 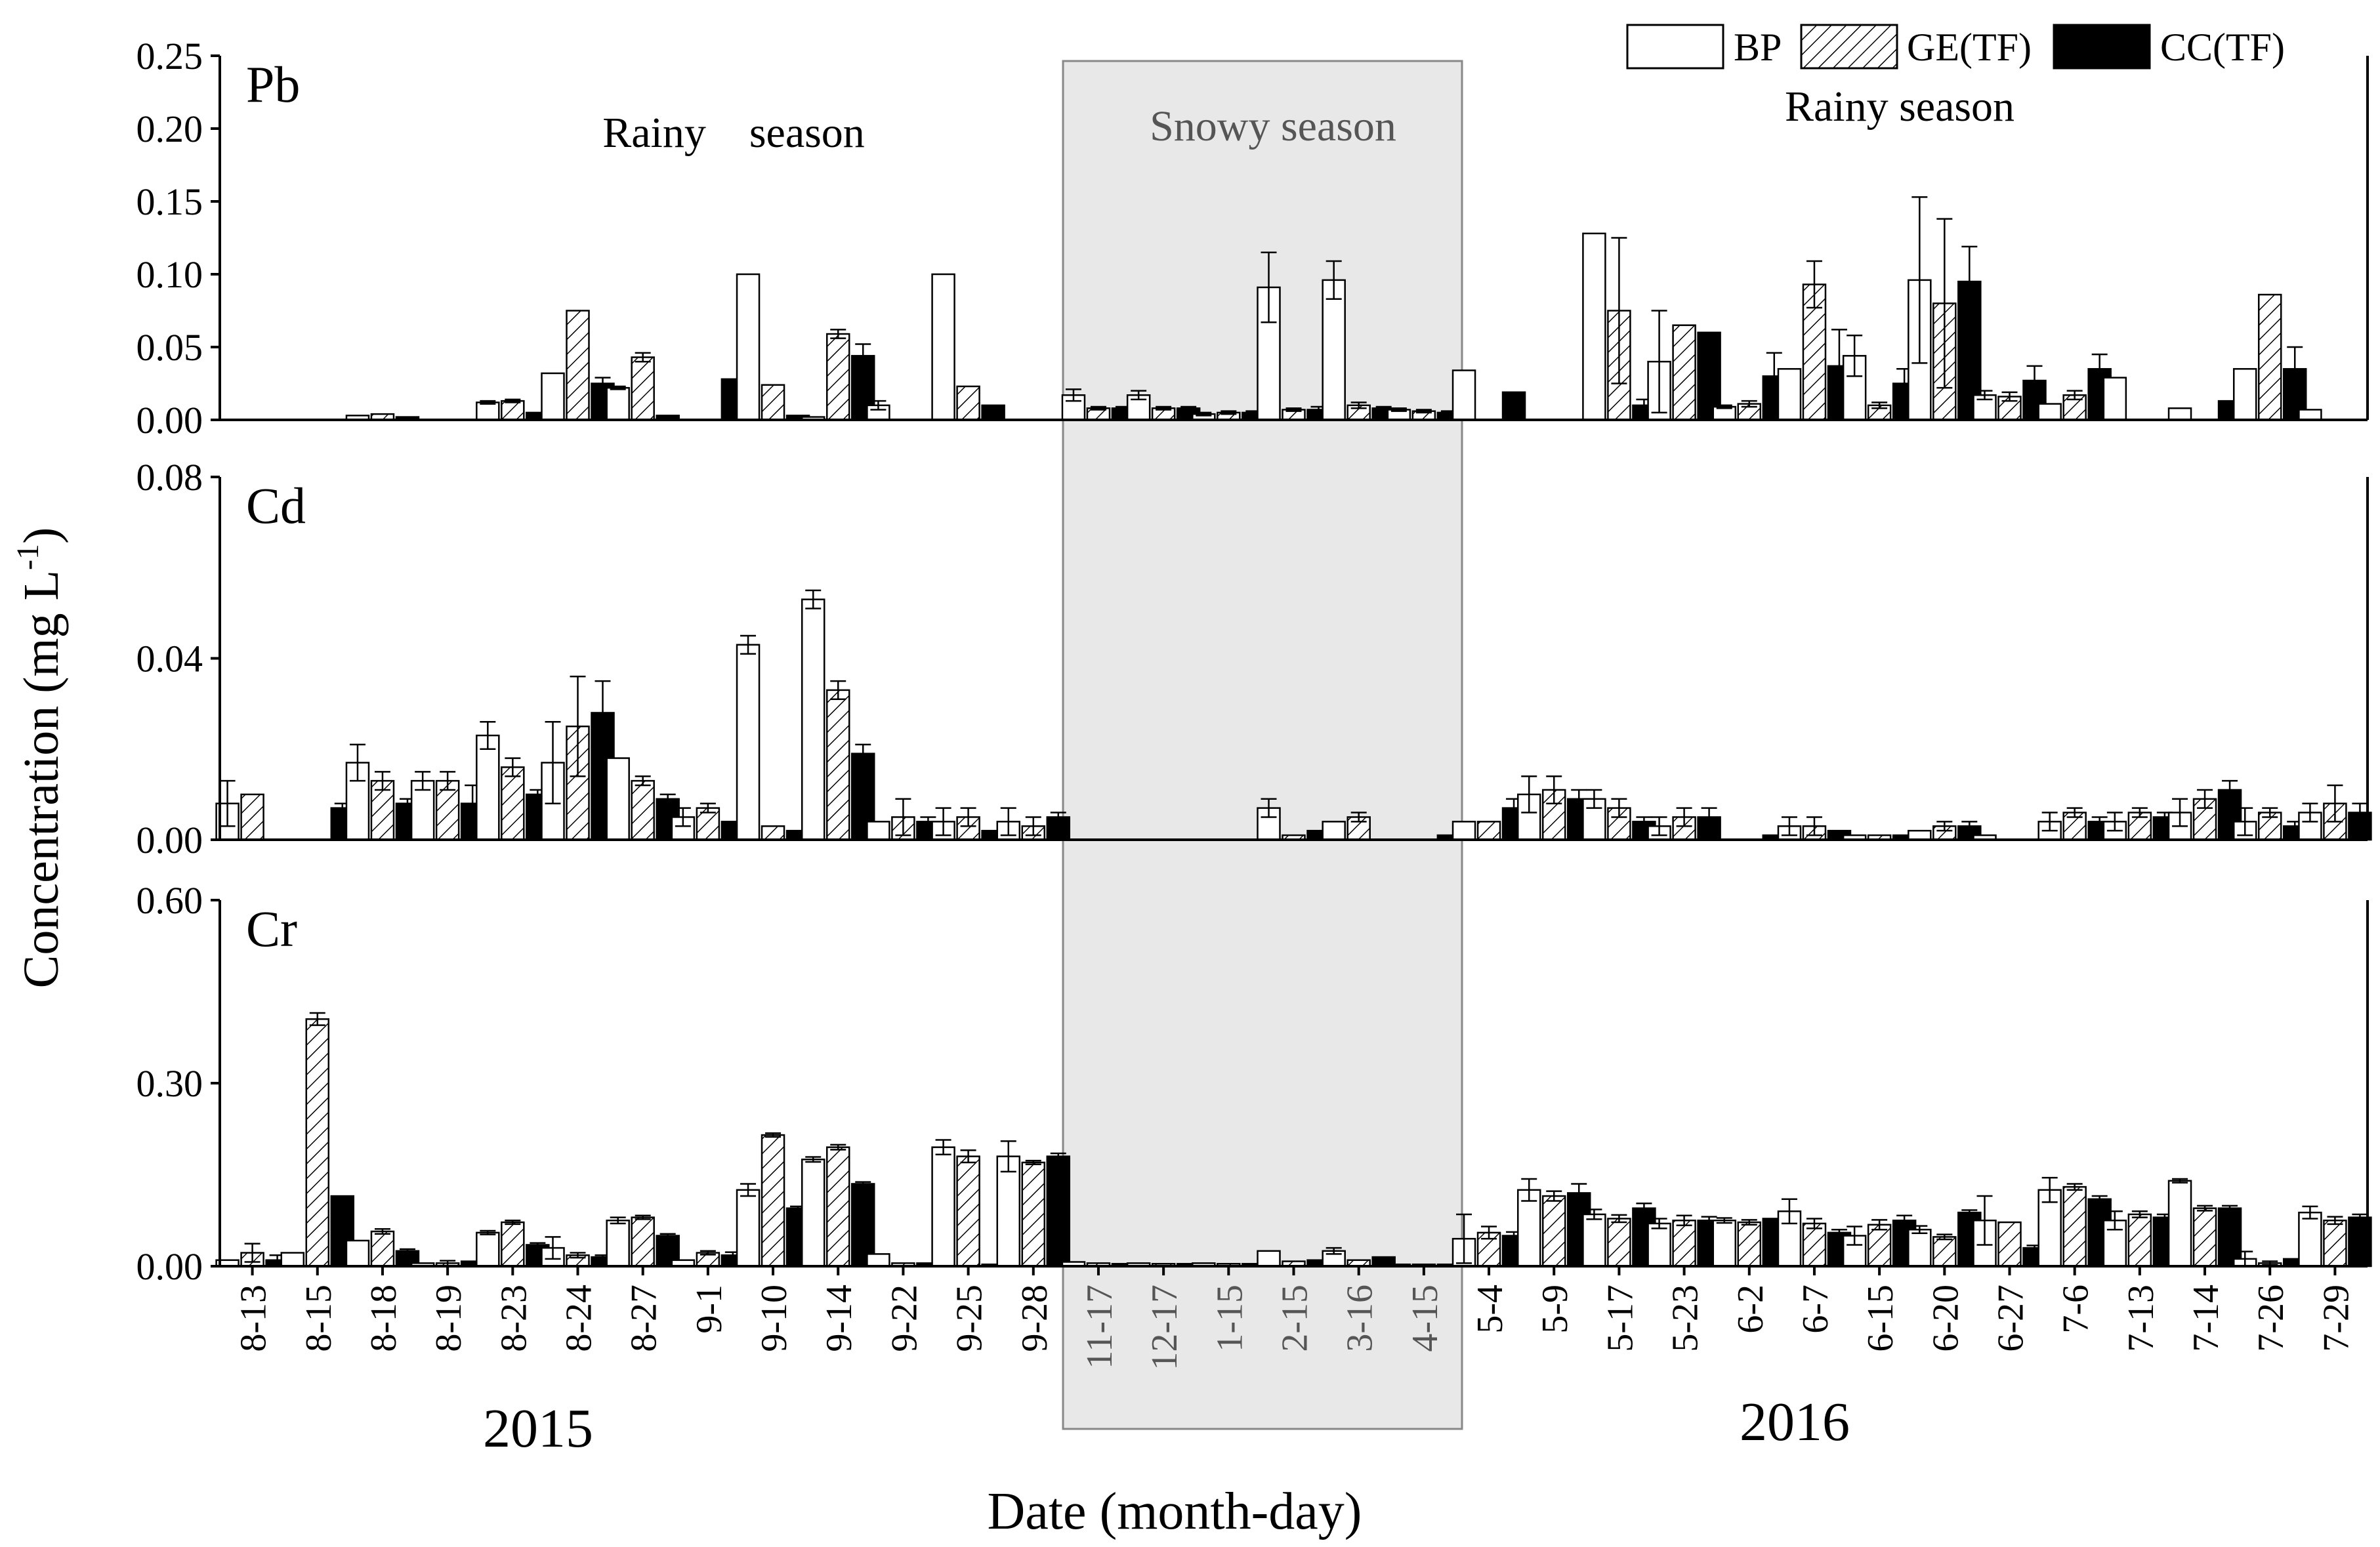 I want to click on x-tick-label: 2-15, so click(x=1295, y=1318).